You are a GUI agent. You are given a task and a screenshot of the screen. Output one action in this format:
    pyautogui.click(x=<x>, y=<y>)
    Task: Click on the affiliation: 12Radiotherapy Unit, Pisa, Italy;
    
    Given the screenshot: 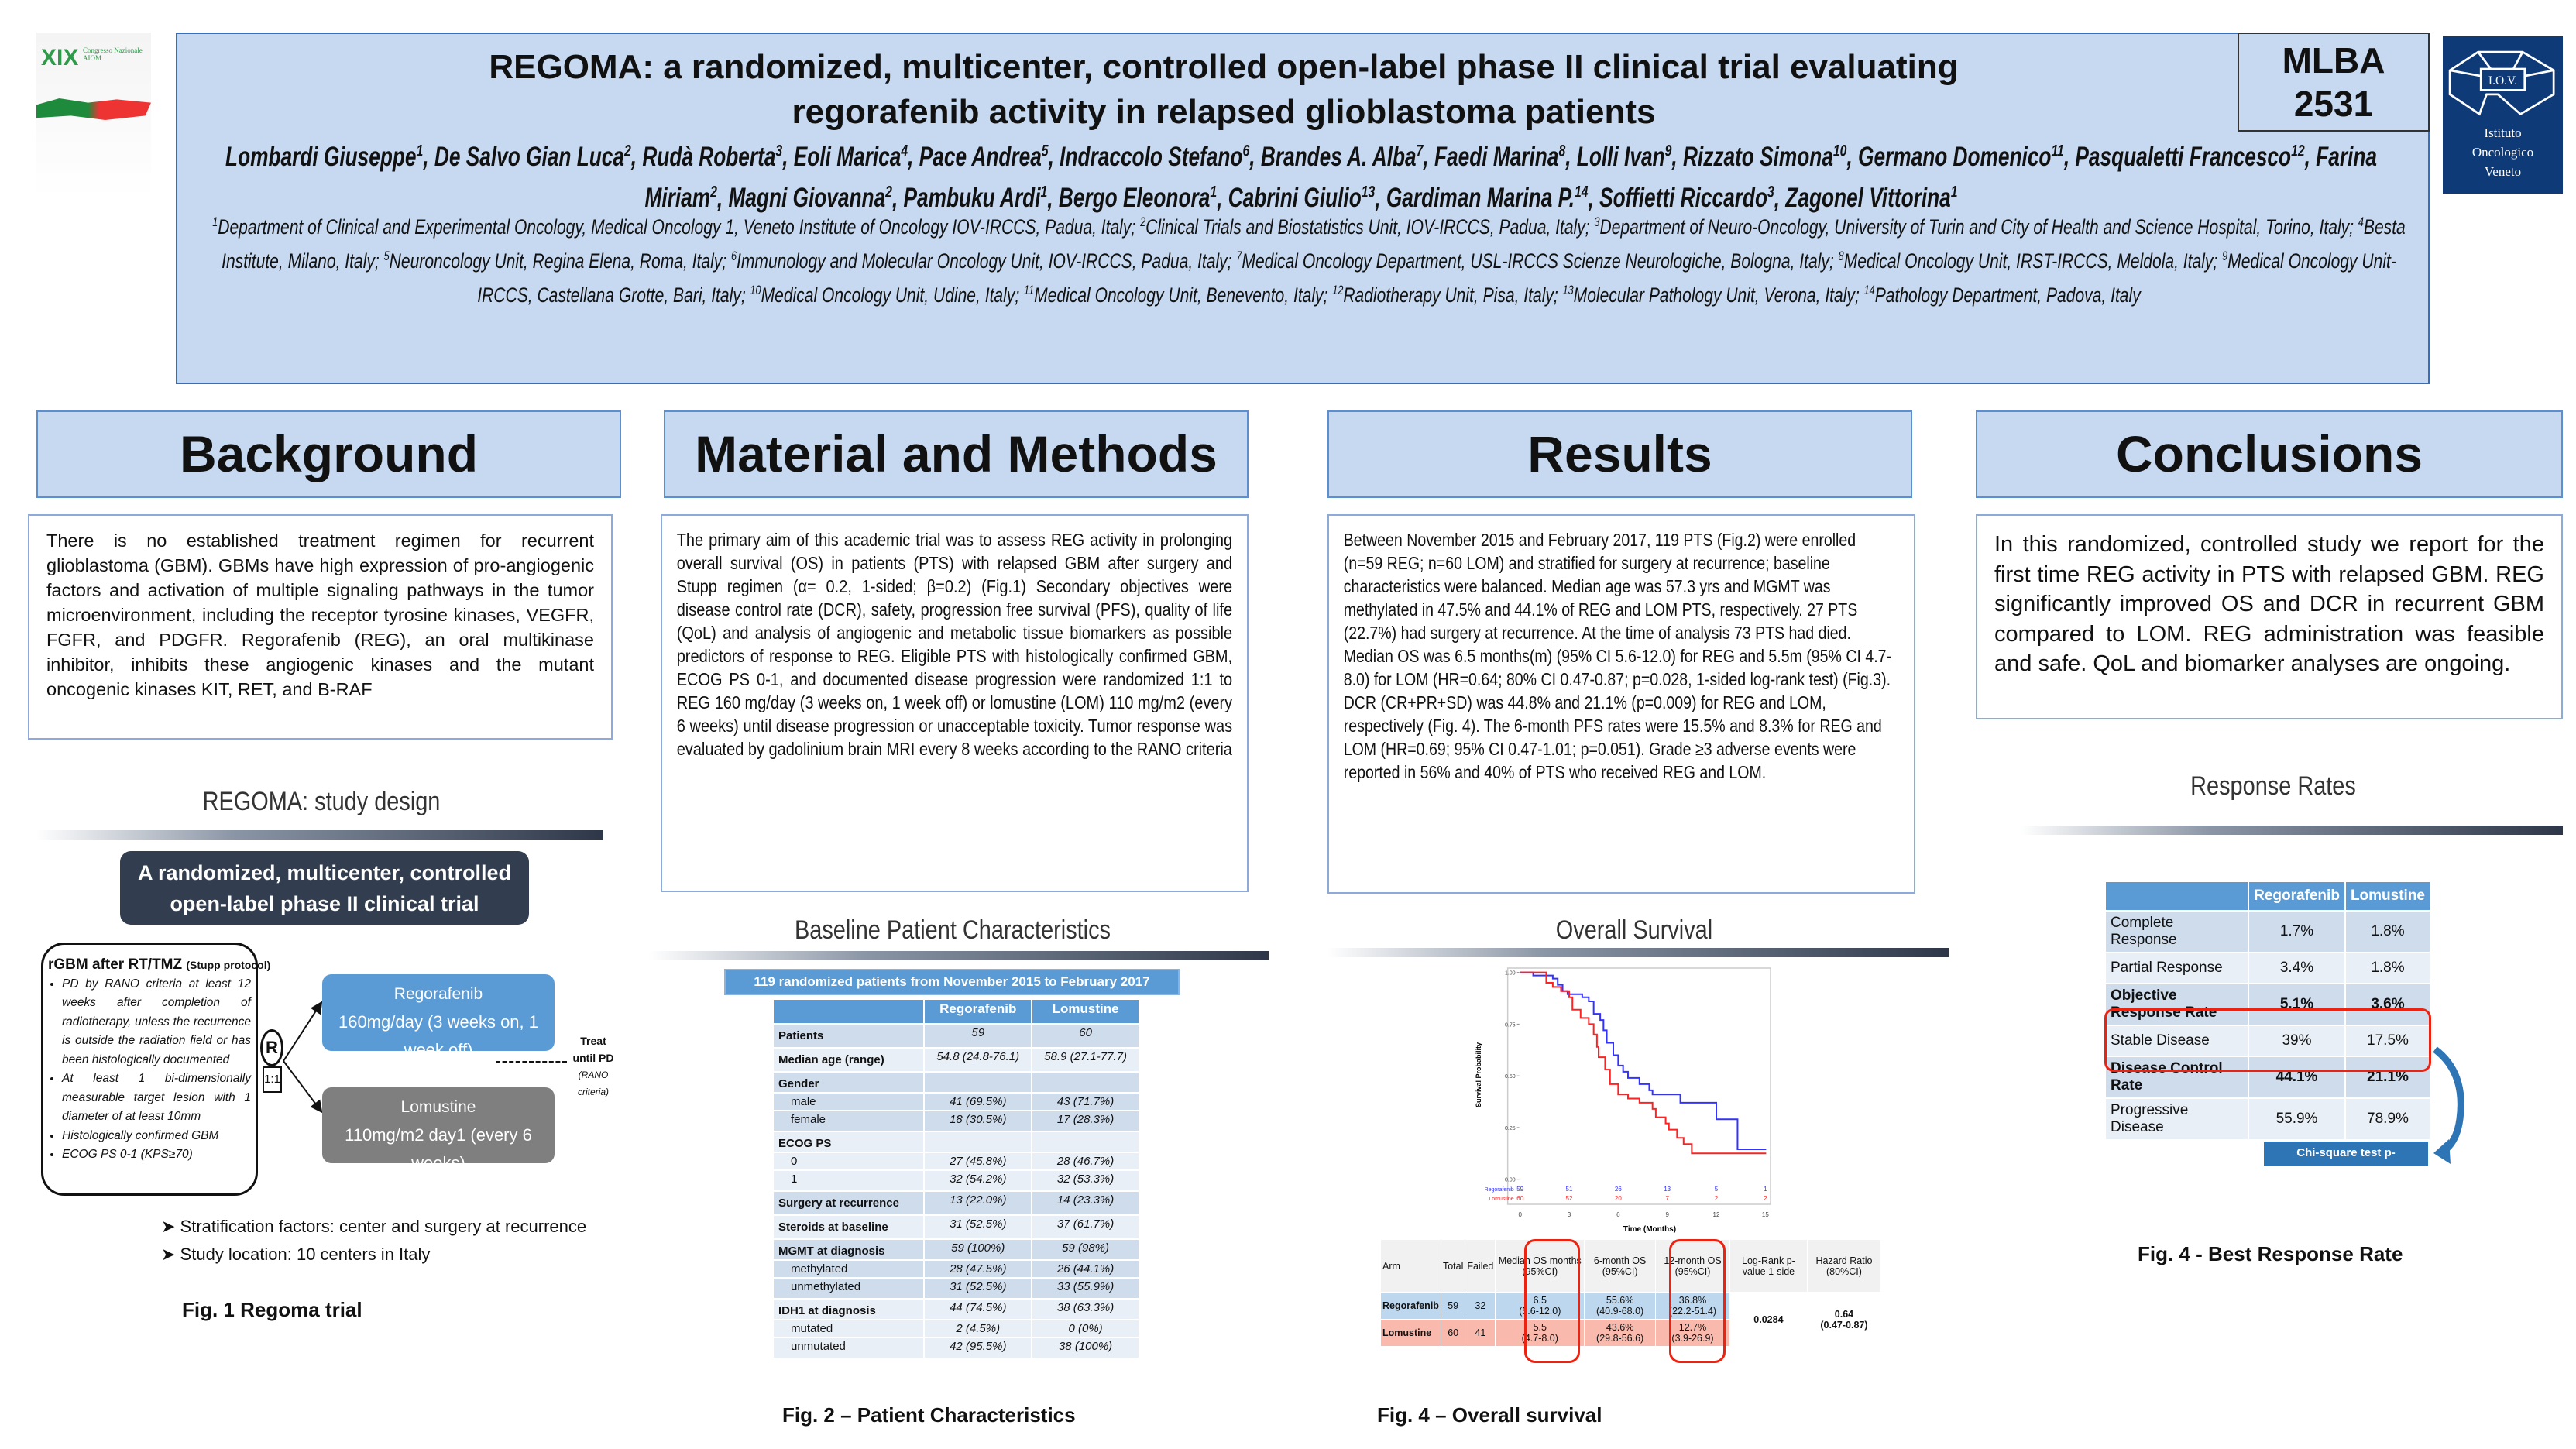 What is the action you would take?
    pyautogui.click(x=1447, y=295)
    